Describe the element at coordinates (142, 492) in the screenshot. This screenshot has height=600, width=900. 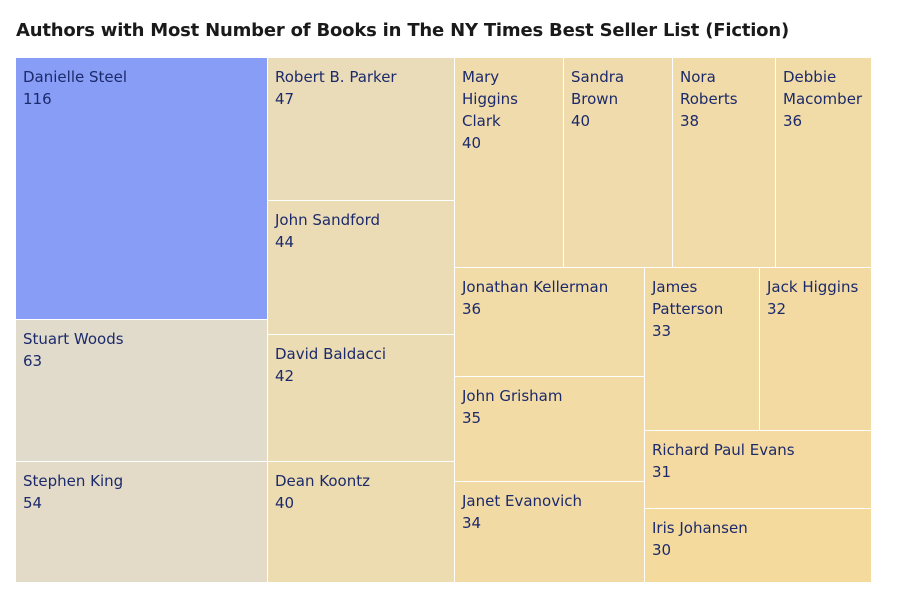
I see `treemap-label: Stephen King 54` at that location.